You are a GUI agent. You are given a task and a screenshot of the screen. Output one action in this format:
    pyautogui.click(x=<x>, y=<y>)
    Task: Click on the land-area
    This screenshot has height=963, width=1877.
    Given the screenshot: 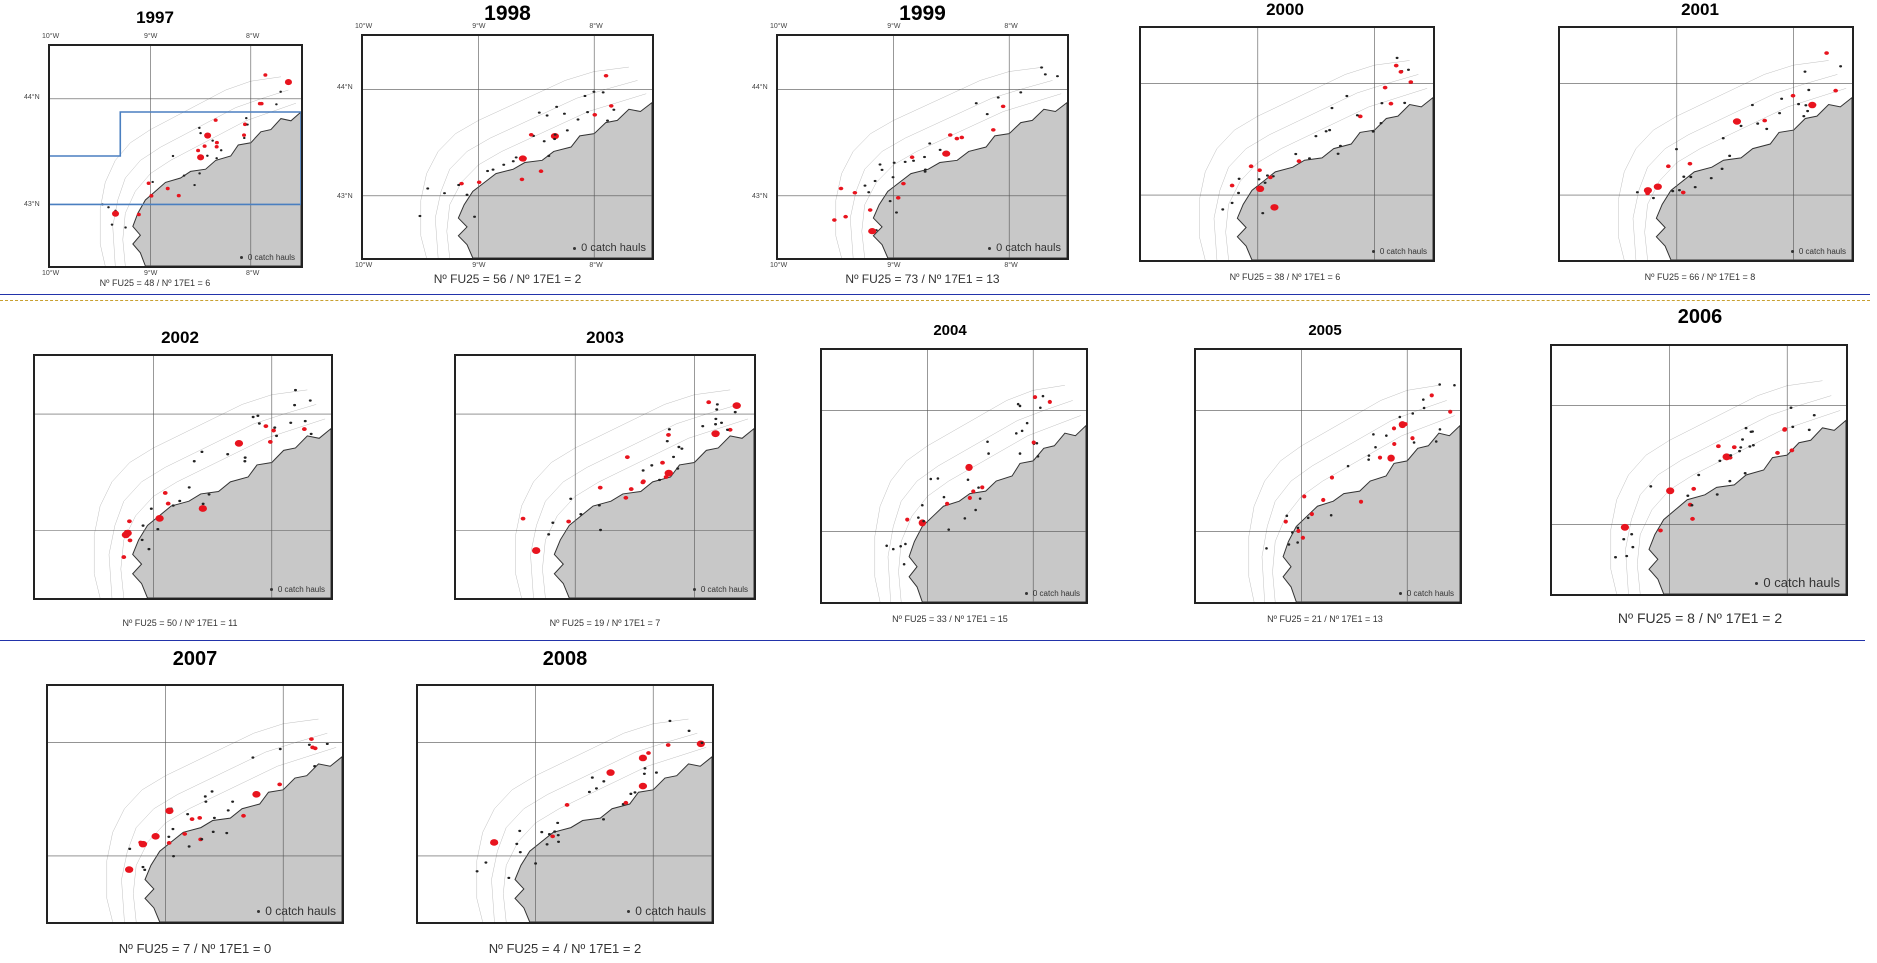 What is the action you would take?
    pyautogui.click(x=232, y=513)
    